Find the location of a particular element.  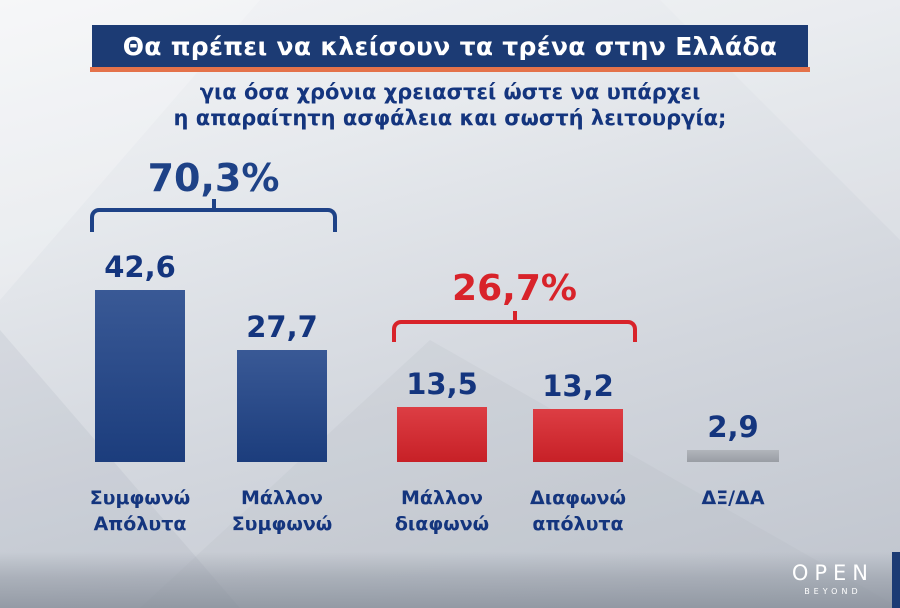

bar-column-rather-agree: 27,7 is located at coordinates (282, 386).